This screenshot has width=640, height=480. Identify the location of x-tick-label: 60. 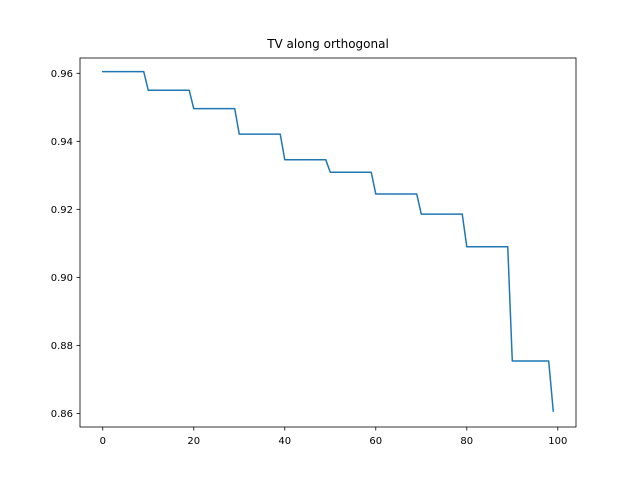
(375, 441).